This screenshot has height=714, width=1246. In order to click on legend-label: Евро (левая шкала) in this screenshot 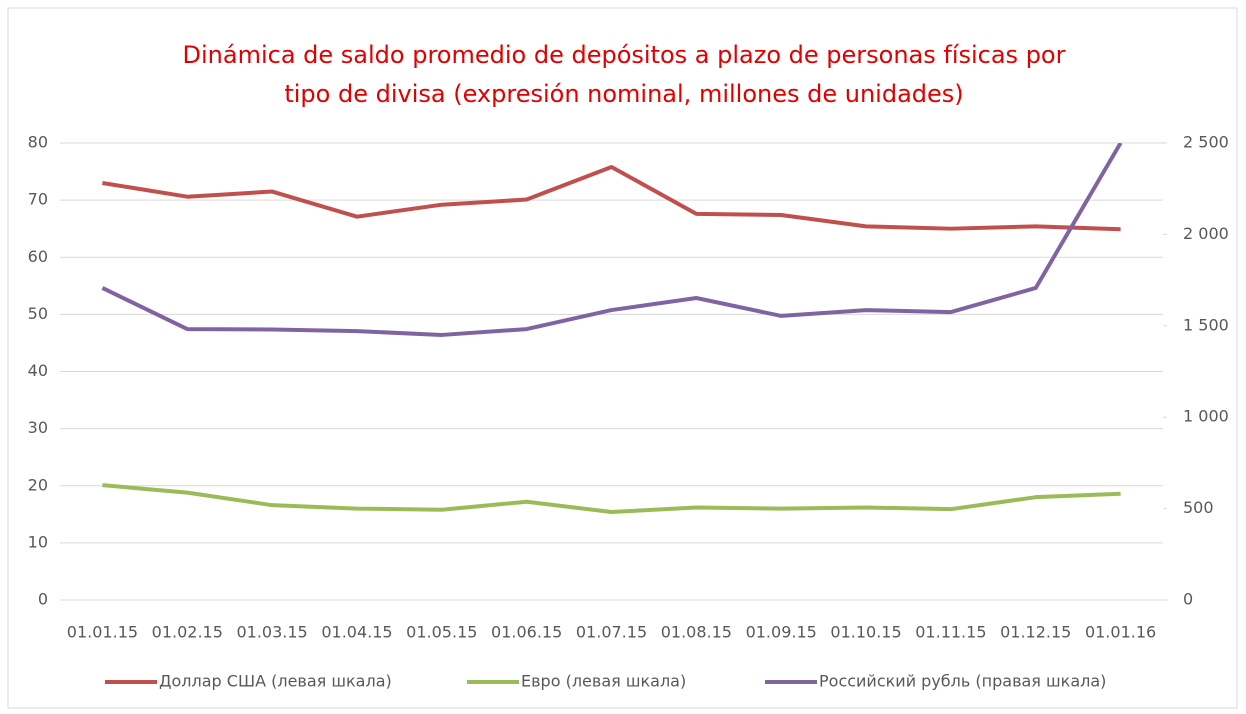, I will do `click(603, 681)`.